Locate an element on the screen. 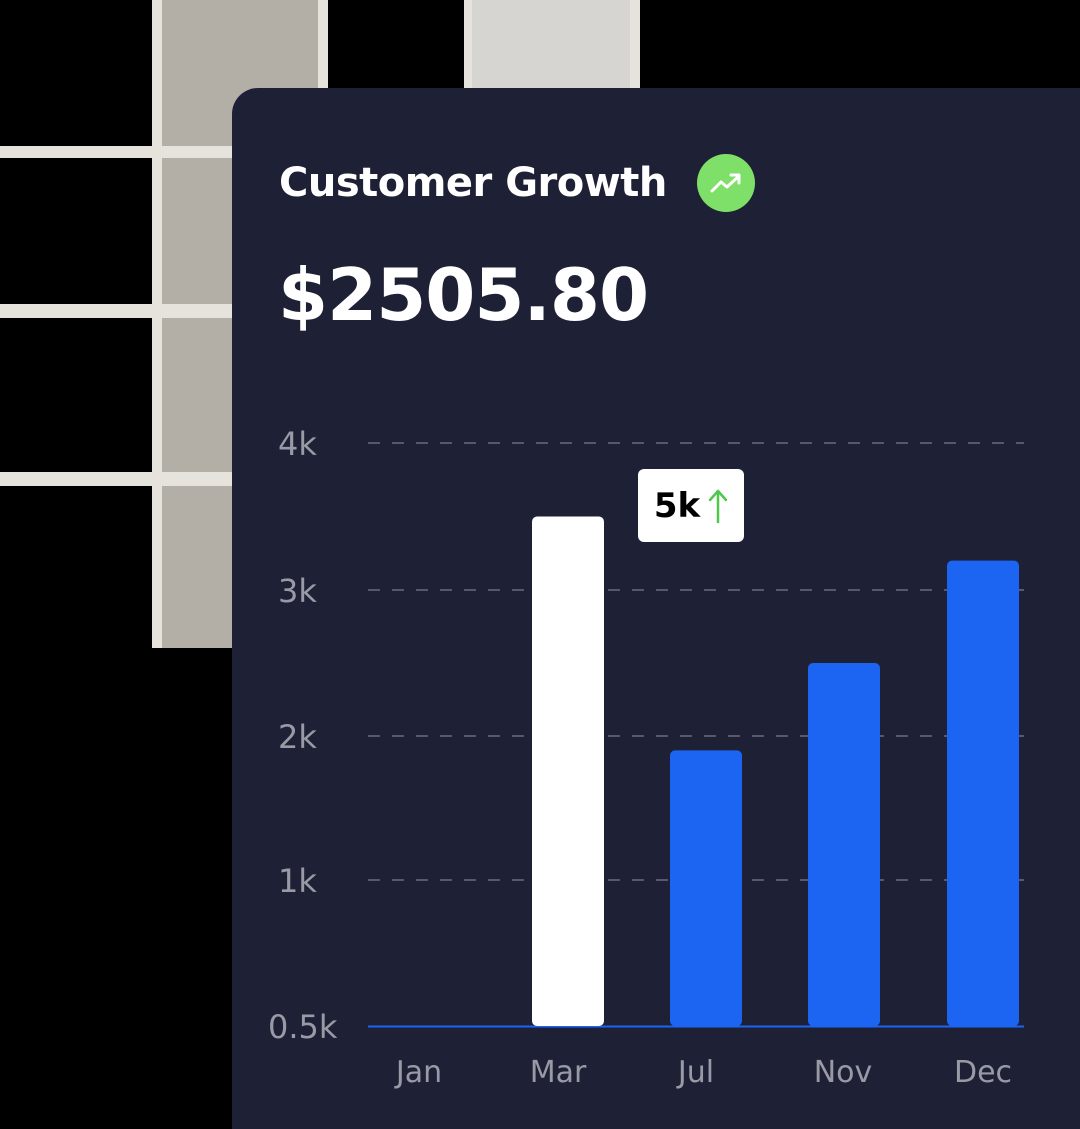  y-tick-label: 0.5k is located at coordinates (303, 1027).